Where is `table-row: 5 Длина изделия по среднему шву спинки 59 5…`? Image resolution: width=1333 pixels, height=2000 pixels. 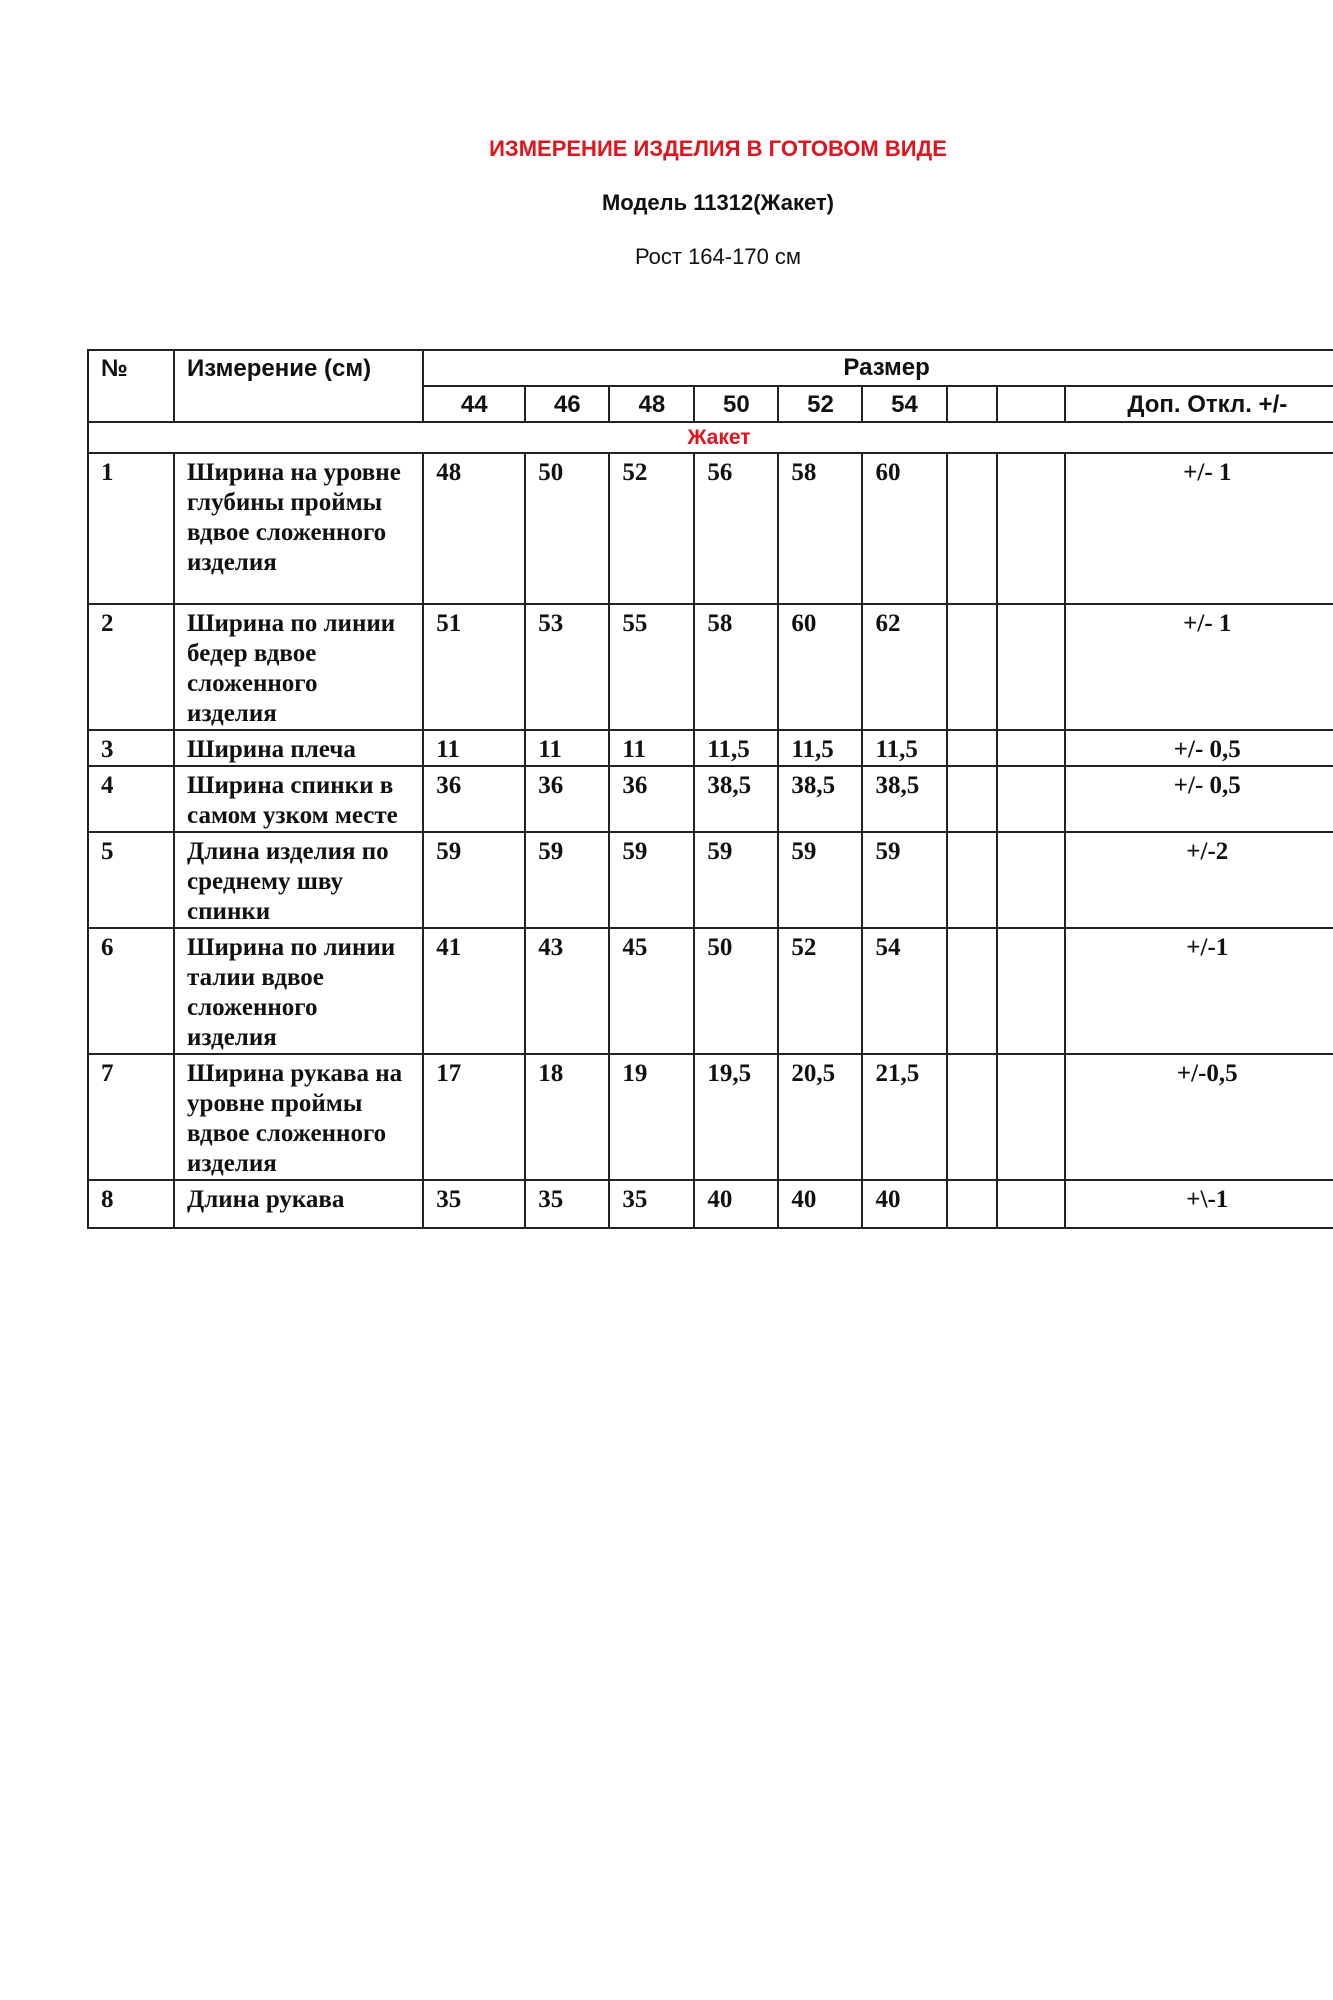 table-row: 5 Длина изделия по среднему шву спинки 59 5… is located at coordinates (709, 880).